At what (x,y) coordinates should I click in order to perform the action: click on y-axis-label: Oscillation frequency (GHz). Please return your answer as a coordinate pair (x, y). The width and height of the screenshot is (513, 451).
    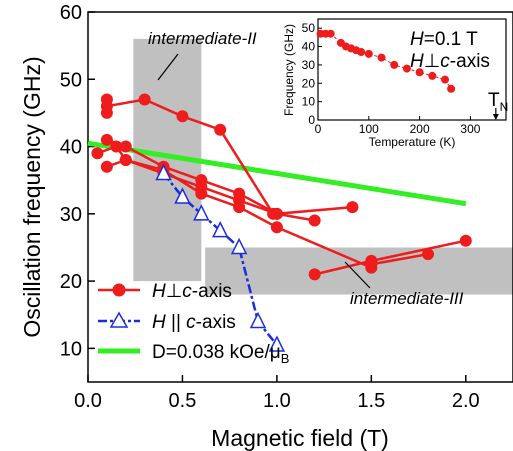
    Looking at the image, I should click on (32, 196).